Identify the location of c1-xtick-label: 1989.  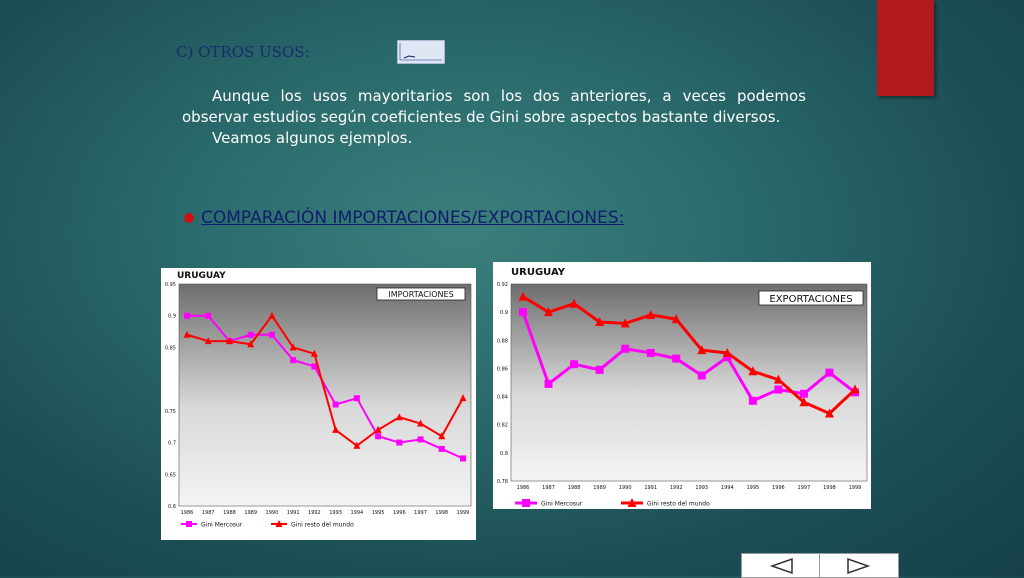
(250, 513).